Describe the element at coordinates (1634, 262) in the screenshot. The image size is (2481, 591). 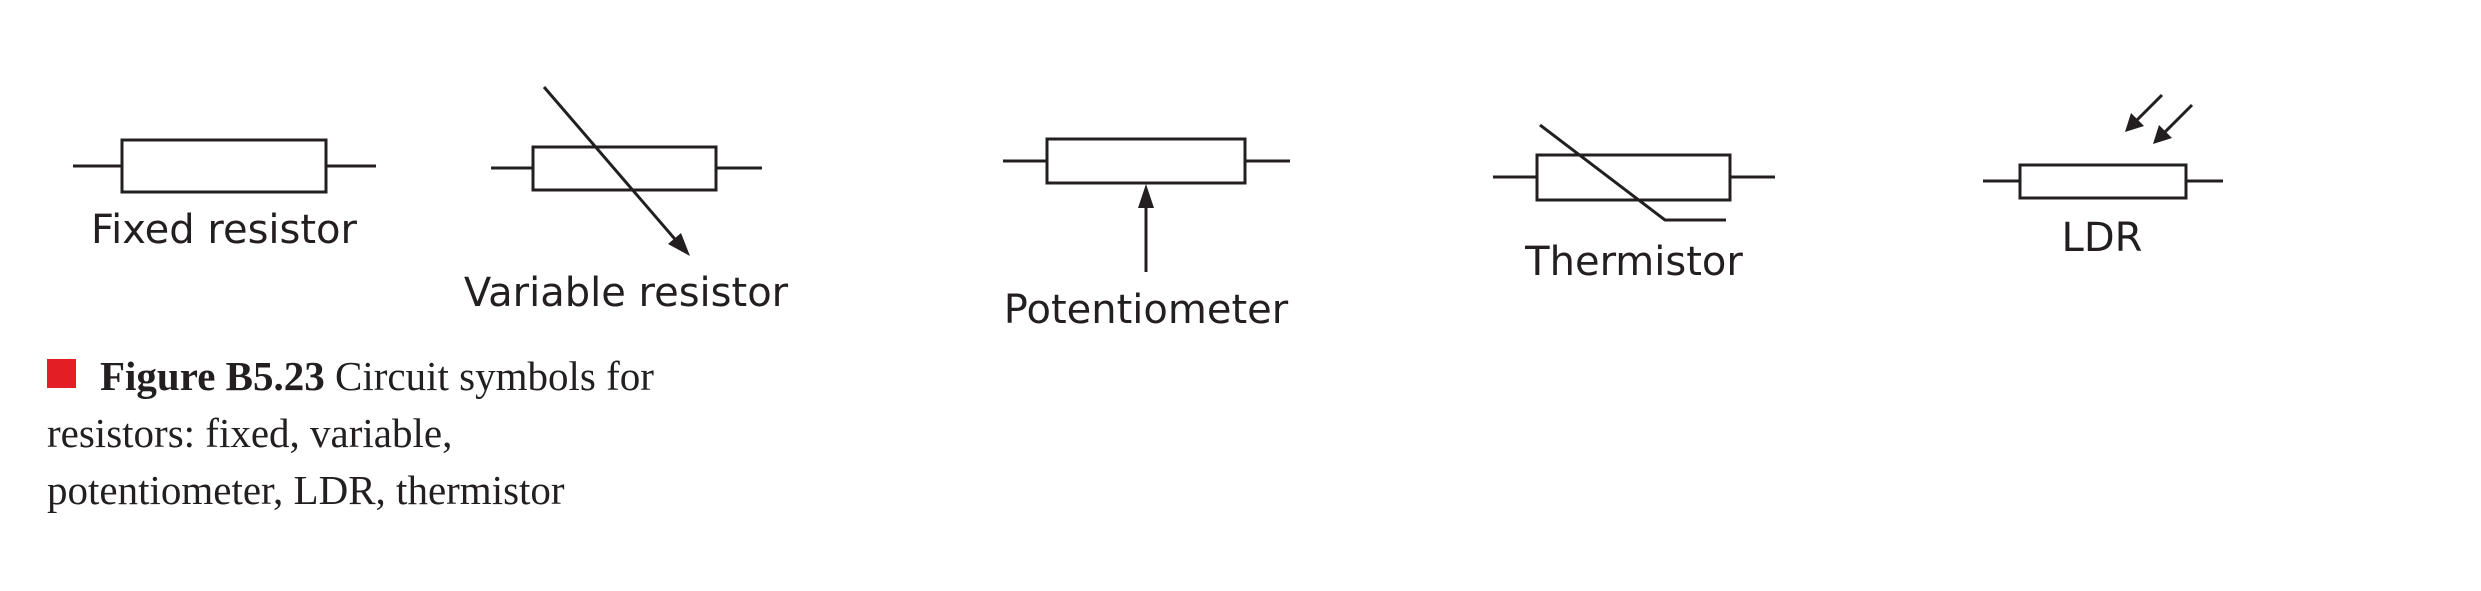
I see `thermistor-label: Thermistor` at that location.